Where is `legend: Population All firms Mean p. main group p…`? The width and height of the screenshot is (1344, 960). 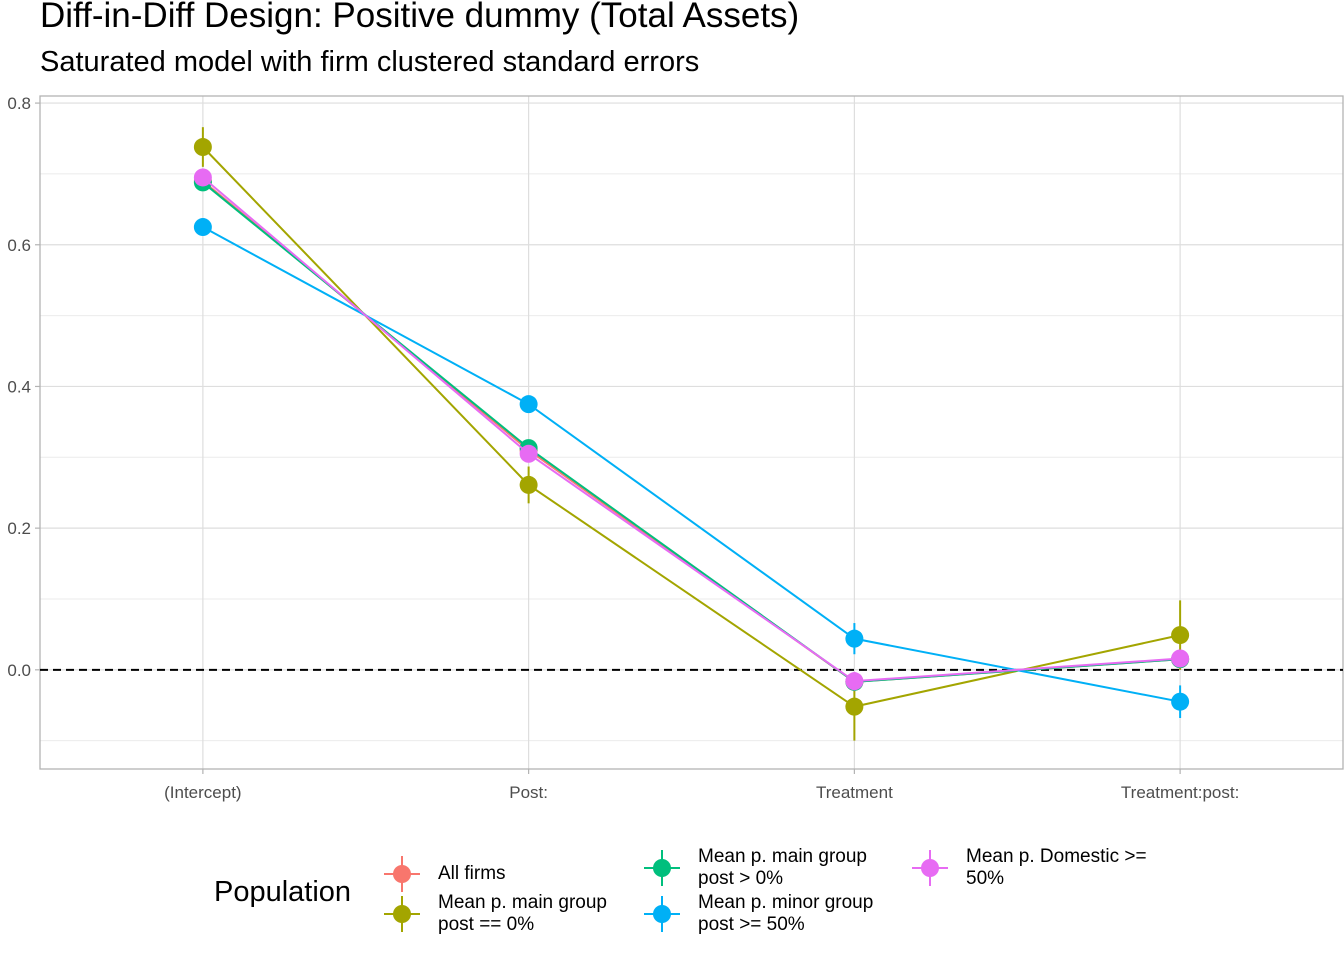 legend: Population All firms Mean p. main group p… is located at coordinates (714, 896).